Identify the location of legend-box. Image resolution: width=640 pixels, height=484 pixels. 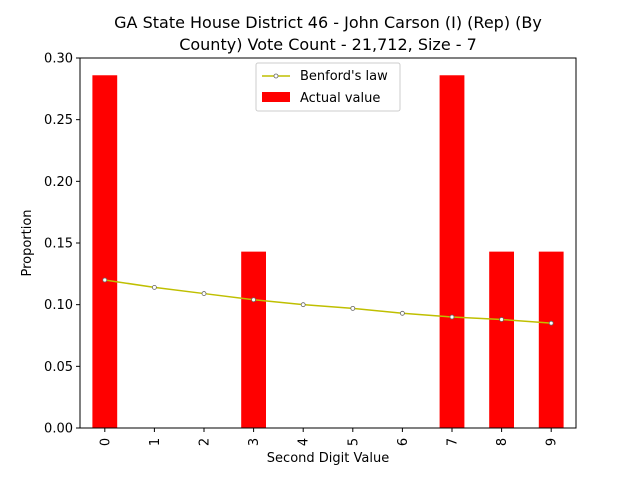
(328, 87).